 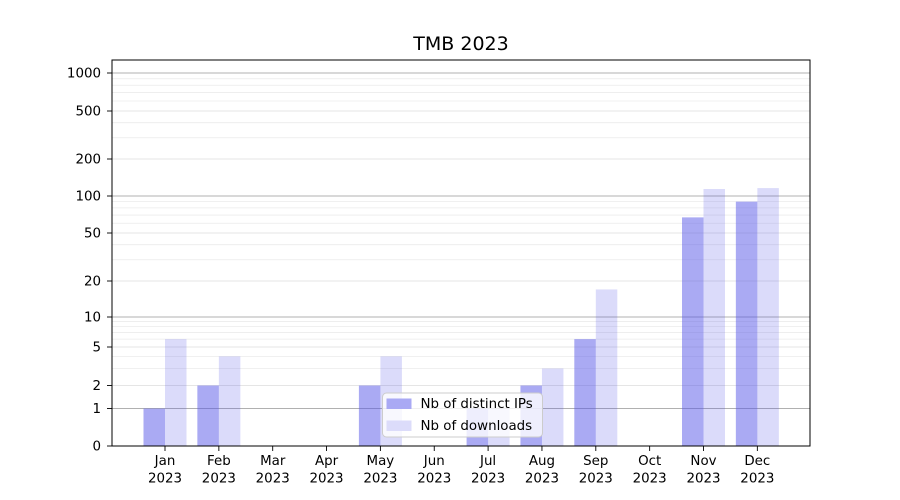 I want to click on bar-nb-of-distinct-ips-sep, so click(x=585, y=392).